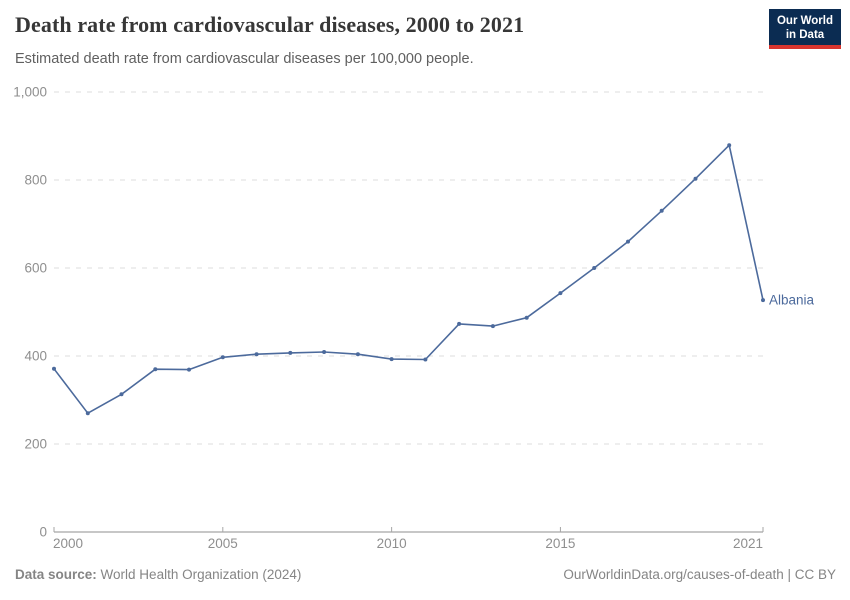  Describe the element at coordinates (223, 543) in the screenshot. I see `x-tick-label: 2005` at that location.